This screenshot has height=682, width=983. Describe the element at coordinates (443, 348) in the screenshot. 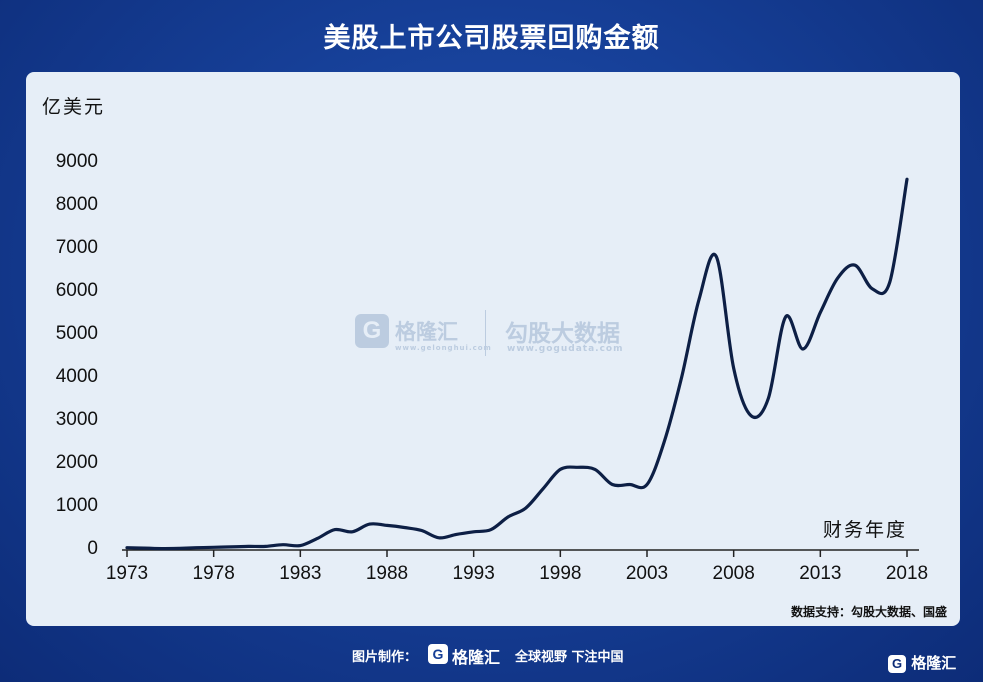

I see `watermark-url: www.gelonghui.com` at that location.